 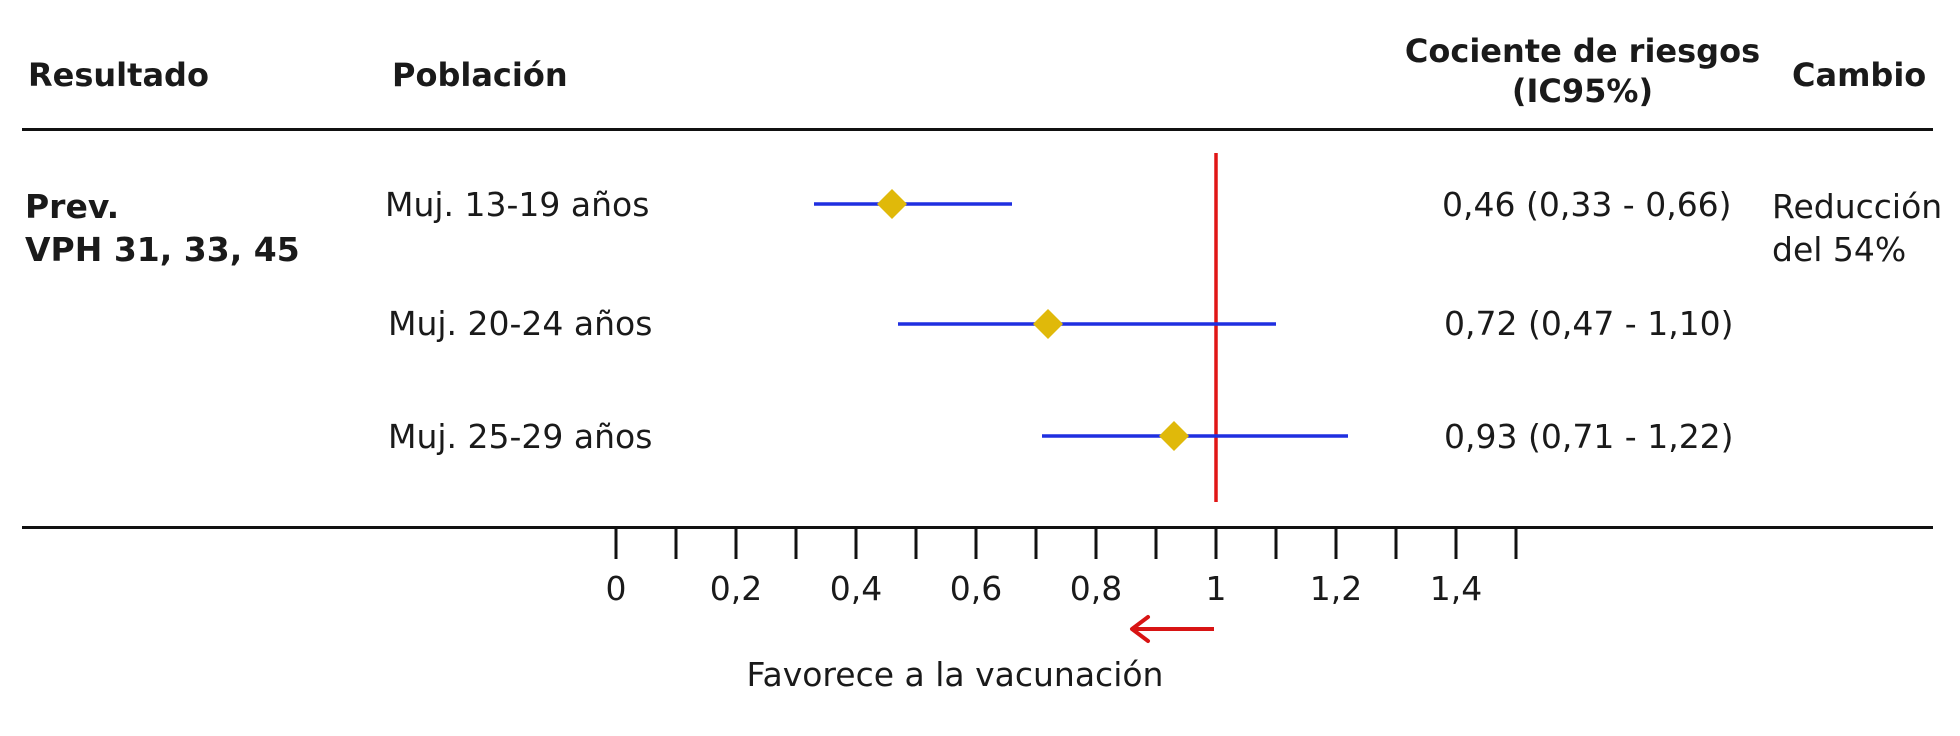 I want to click on outcome-line1: Prev., so click(x=72, y=206).